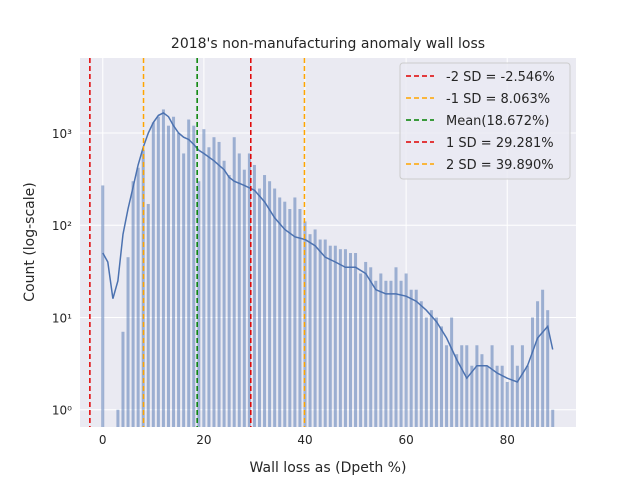 This screenshot has height=484, width=640. Describe the element at coordinates (507, 440) in the screenshot. I see `x-tick-label: 80` at that location.